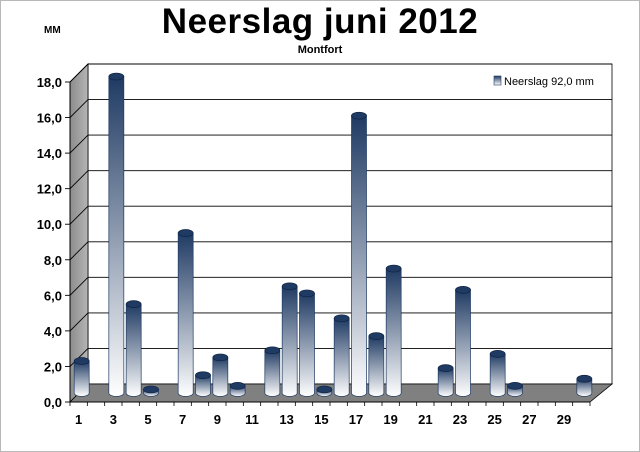  What do you see at coordinates (390, 419) in the screenshot?
I see `x-tick-label: 19` at bounding box center [390, 419].